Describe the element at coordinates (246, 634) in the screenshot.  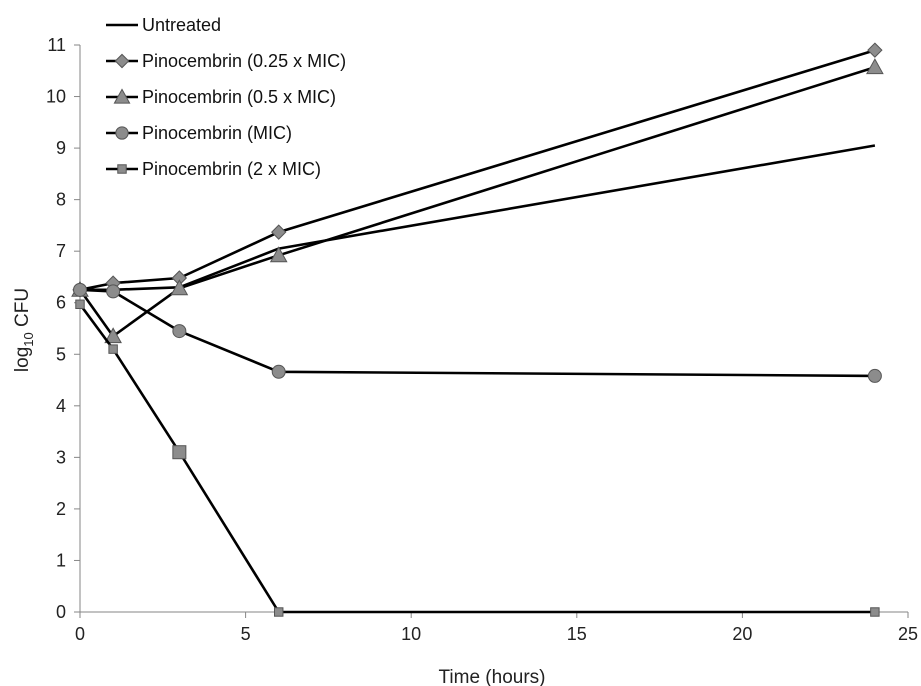
I see `x-tick-label: 5` at that location.